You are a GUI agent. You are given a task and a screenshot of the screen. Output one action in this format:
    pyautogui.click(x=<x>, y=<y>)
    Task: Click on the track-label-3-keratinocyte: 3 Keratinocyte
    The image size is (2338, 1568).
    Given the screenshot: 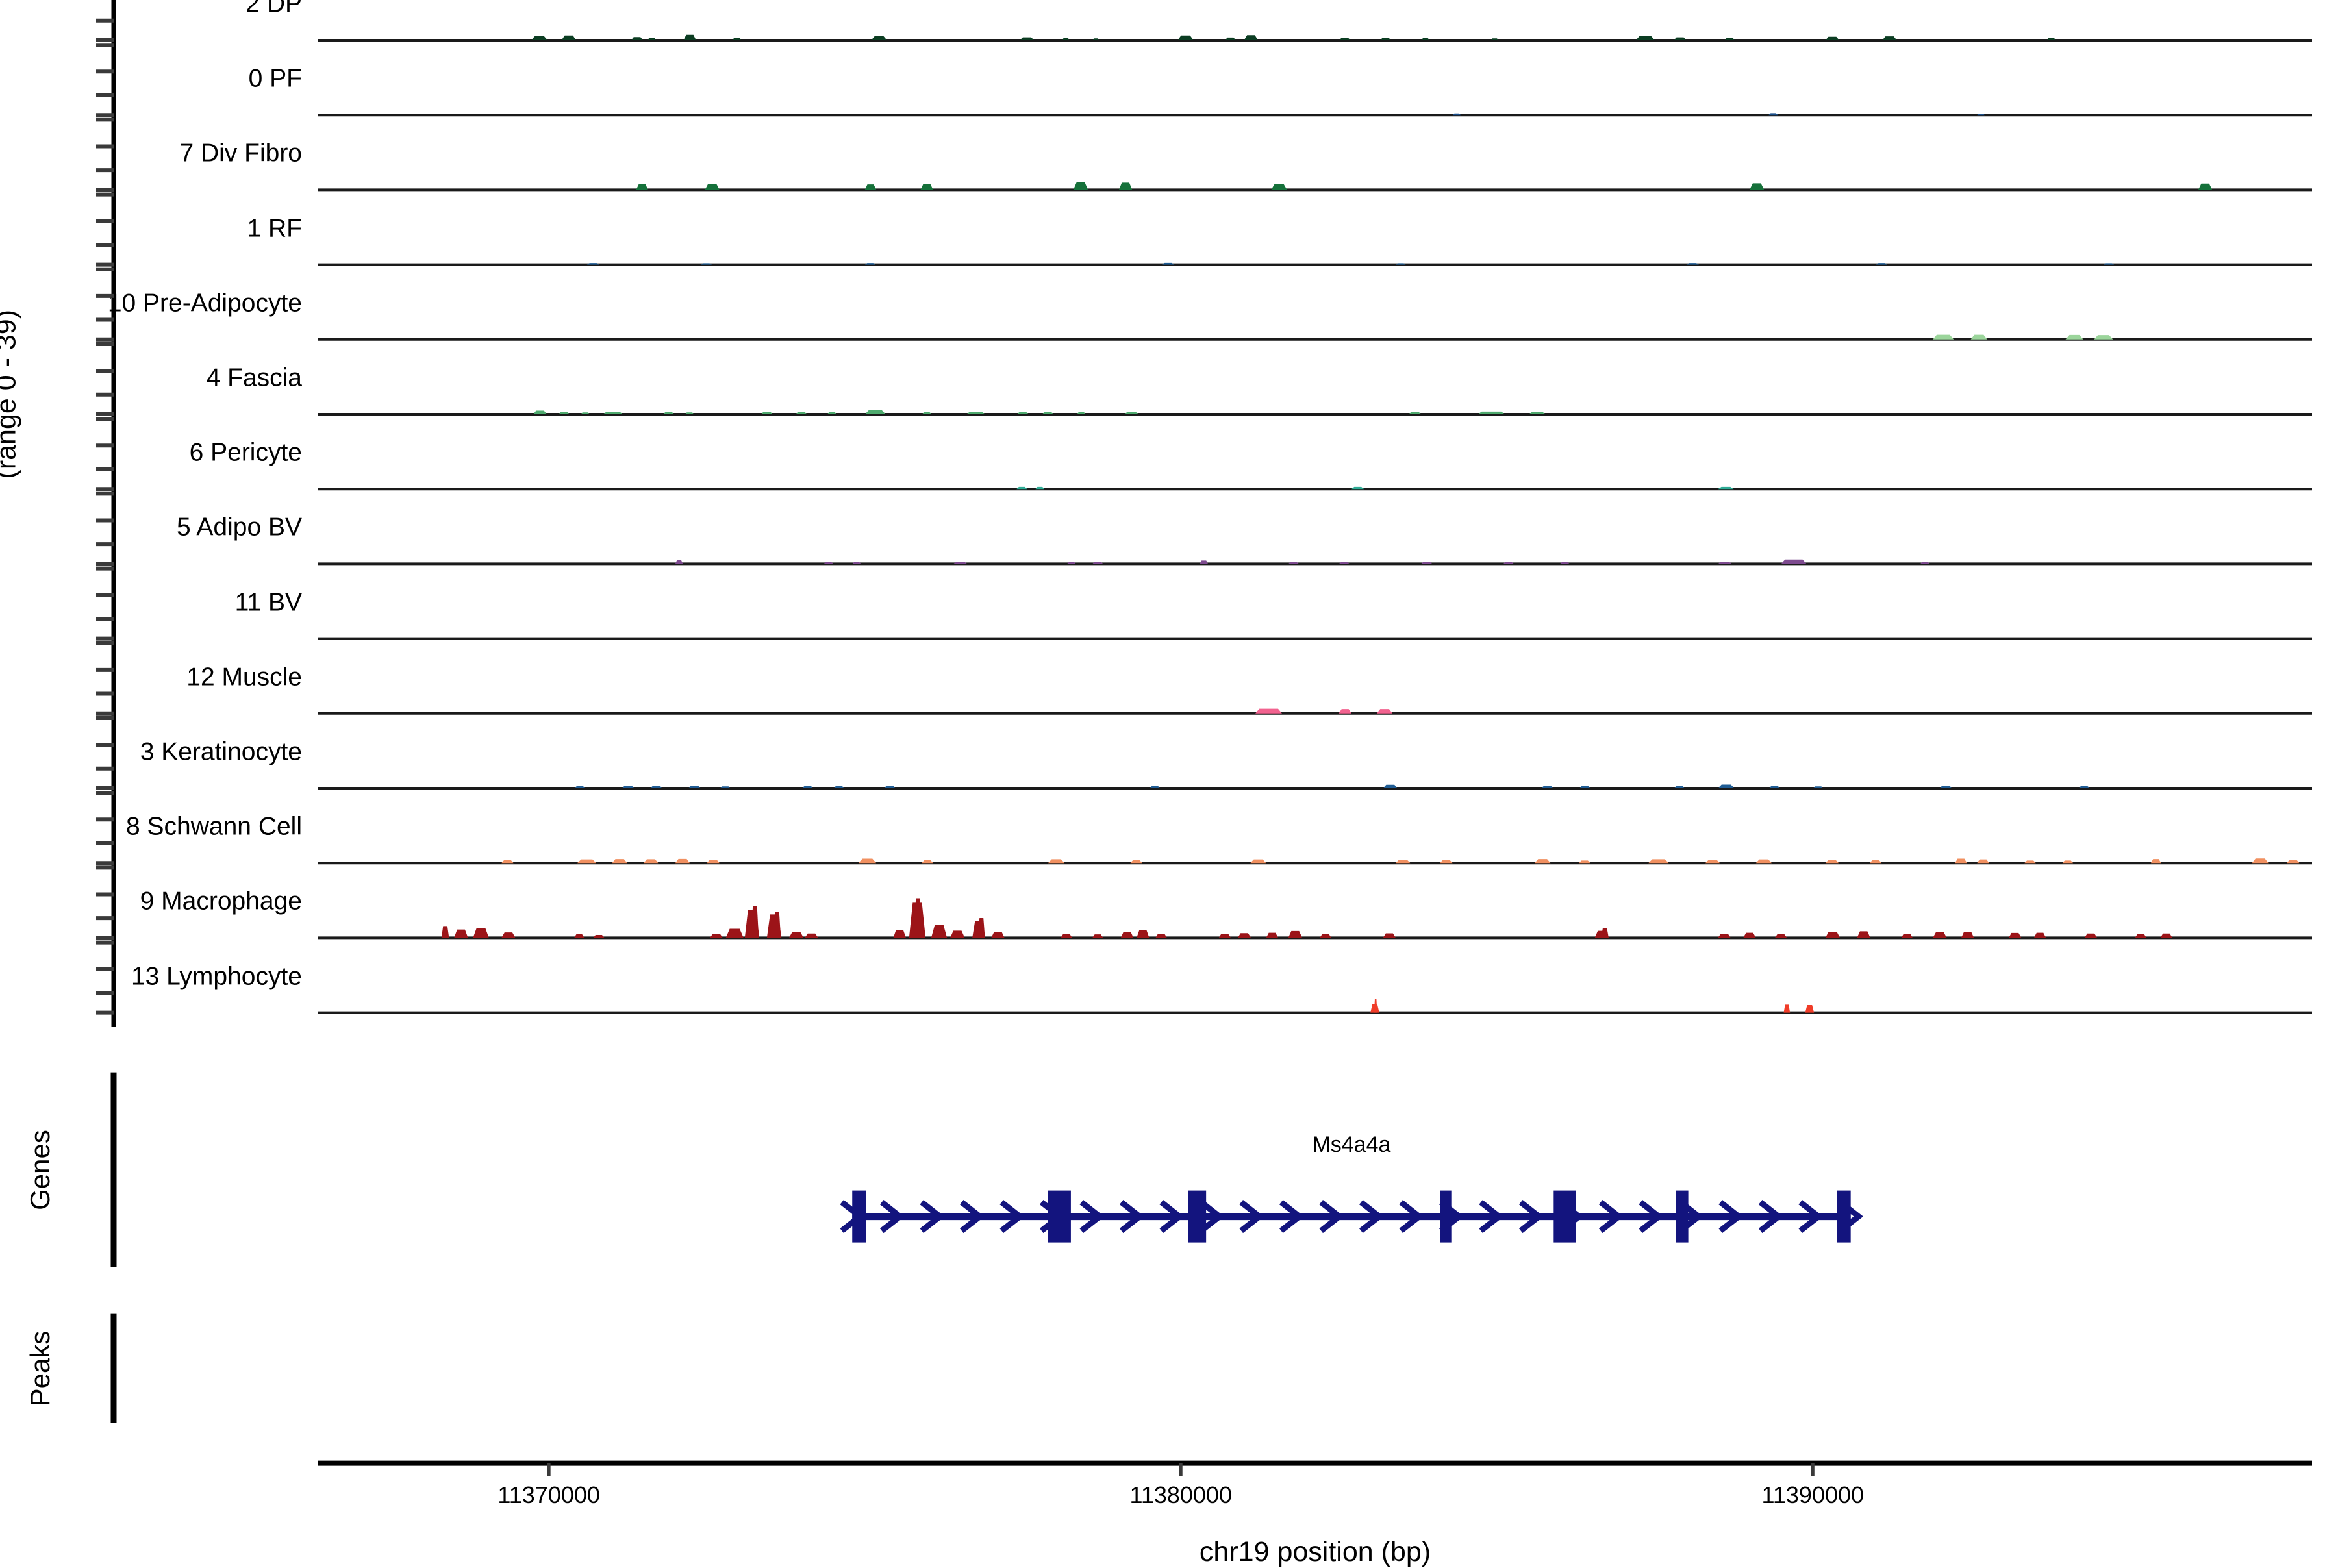 What is the action you would take?
    pyautogui.click(x=221, y=752)
    